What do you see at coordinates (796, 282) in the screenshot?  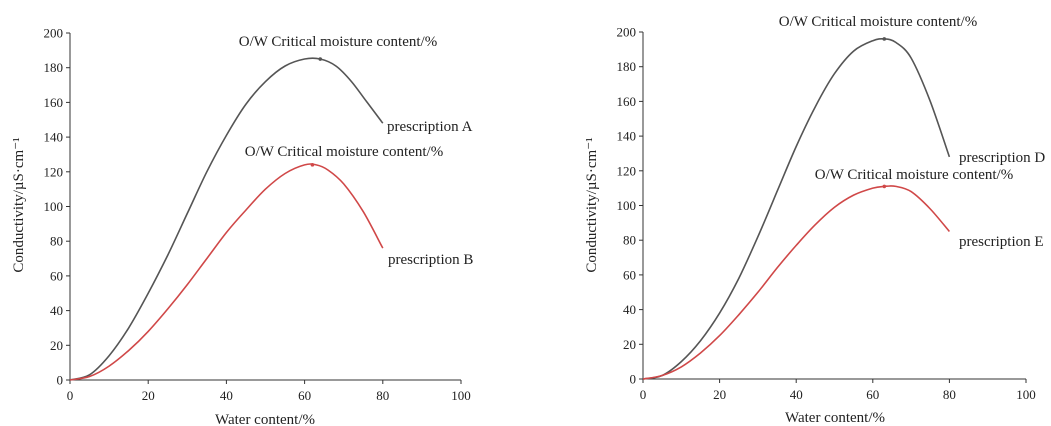 I see `series-line-prescription-E` at bounding box center [796, 282].